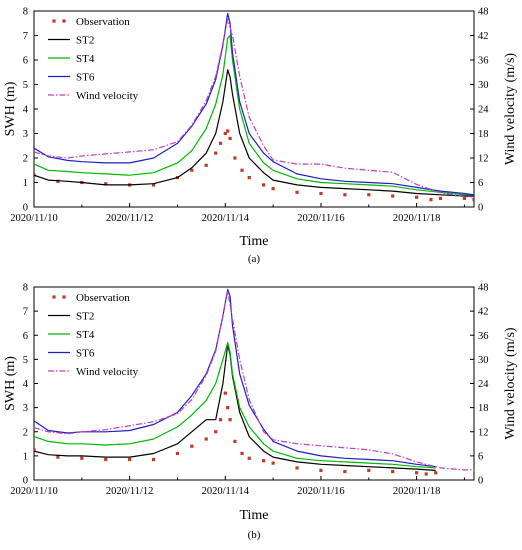 The image size is (522, 550). What do you see at coordinates (480, 183) in the screenshot?
I see `y2-tick-label: 6` at bounding box center [480, 183].